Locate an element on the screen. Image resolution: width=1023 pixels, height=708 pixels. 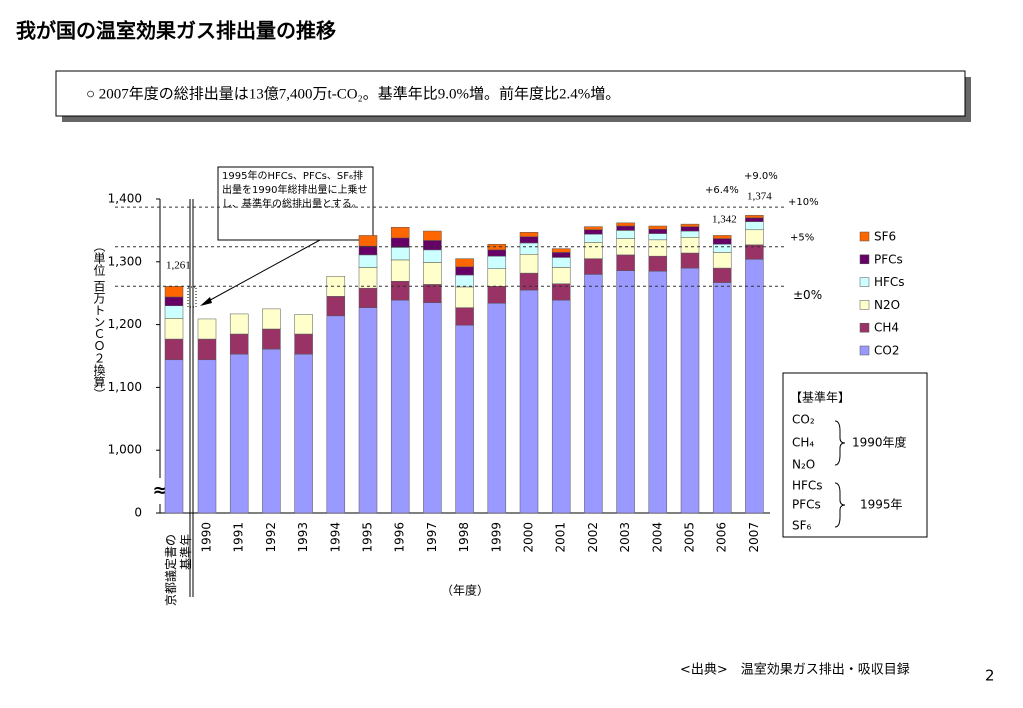
annotation: +6.4% is located at coordinates (722, 190).